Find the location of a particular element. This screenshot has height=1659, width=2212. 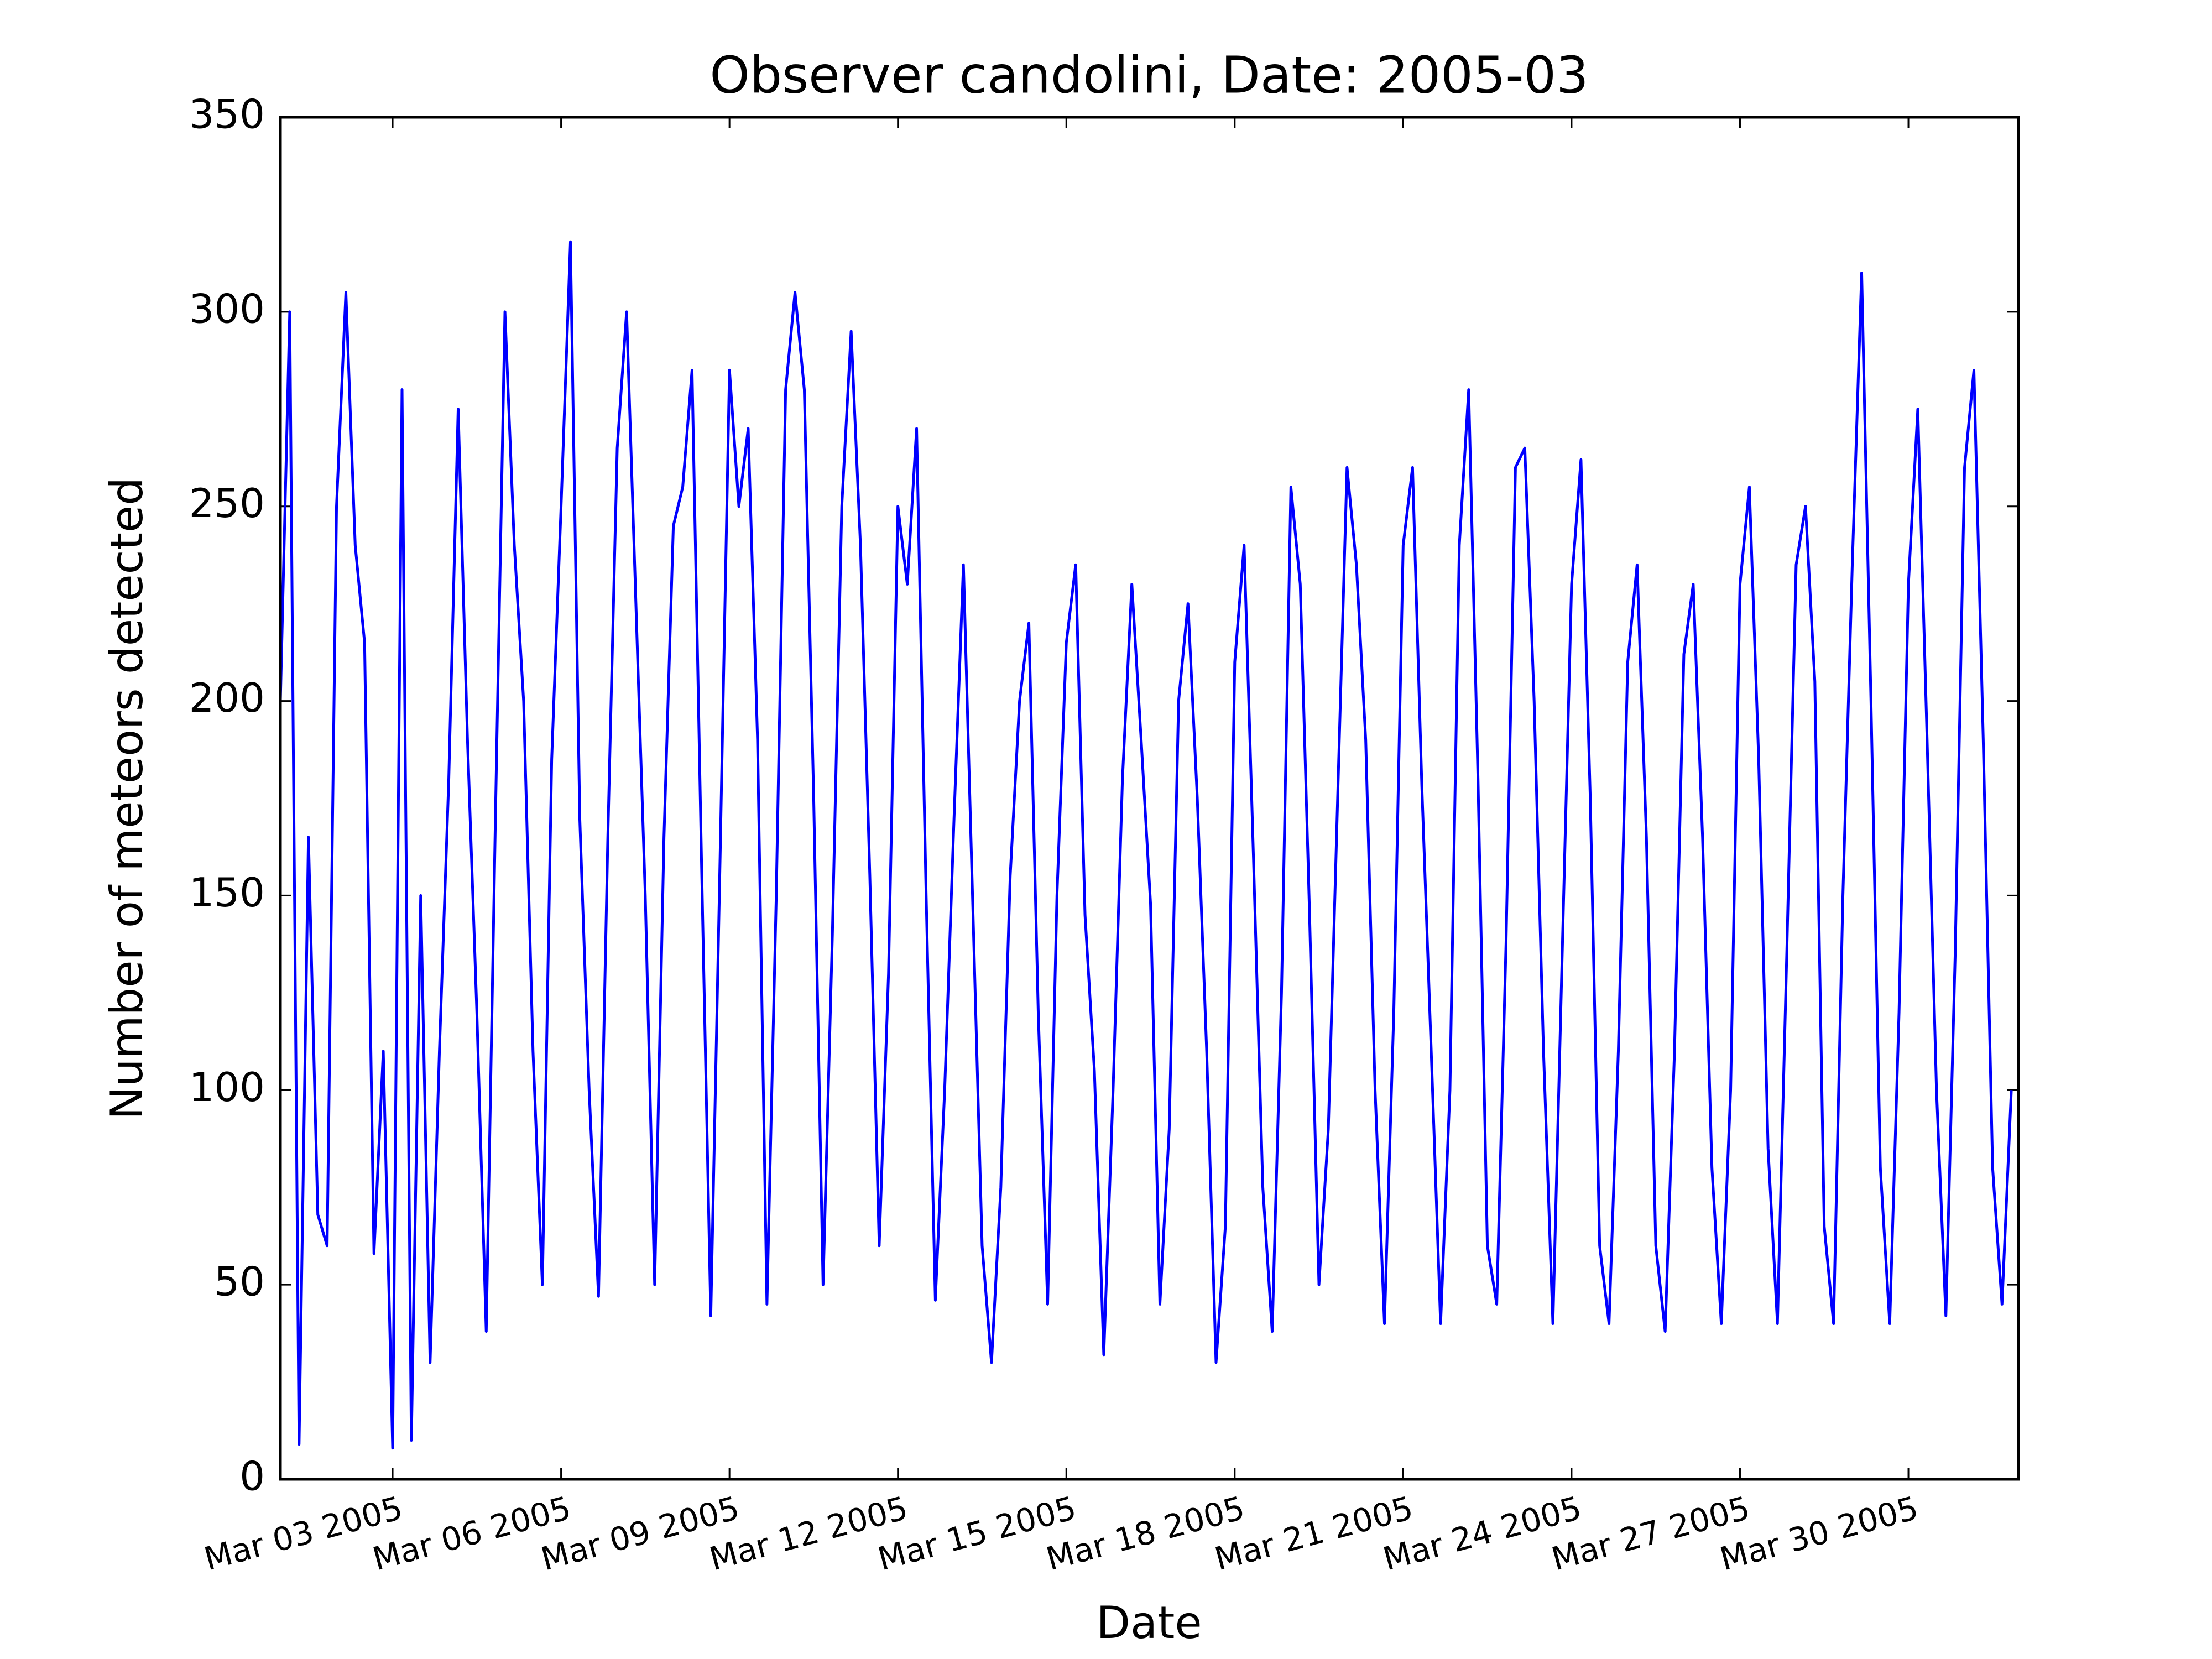

chart-title: Observer candolini, Date: 2005-03 is located at coordinates (1149, 75).